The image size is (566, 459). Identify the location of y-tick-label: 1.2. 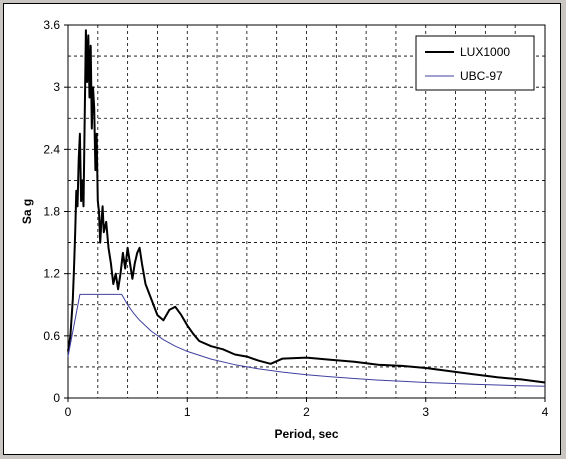
(51, 274).